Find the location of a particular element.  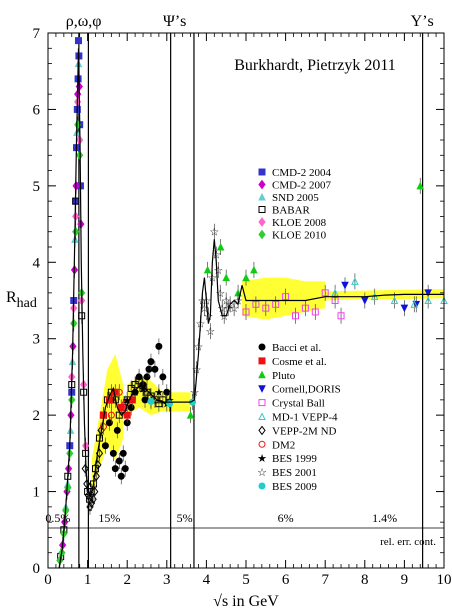

x-tick-label: 7 is located at coordinates (325, 580).